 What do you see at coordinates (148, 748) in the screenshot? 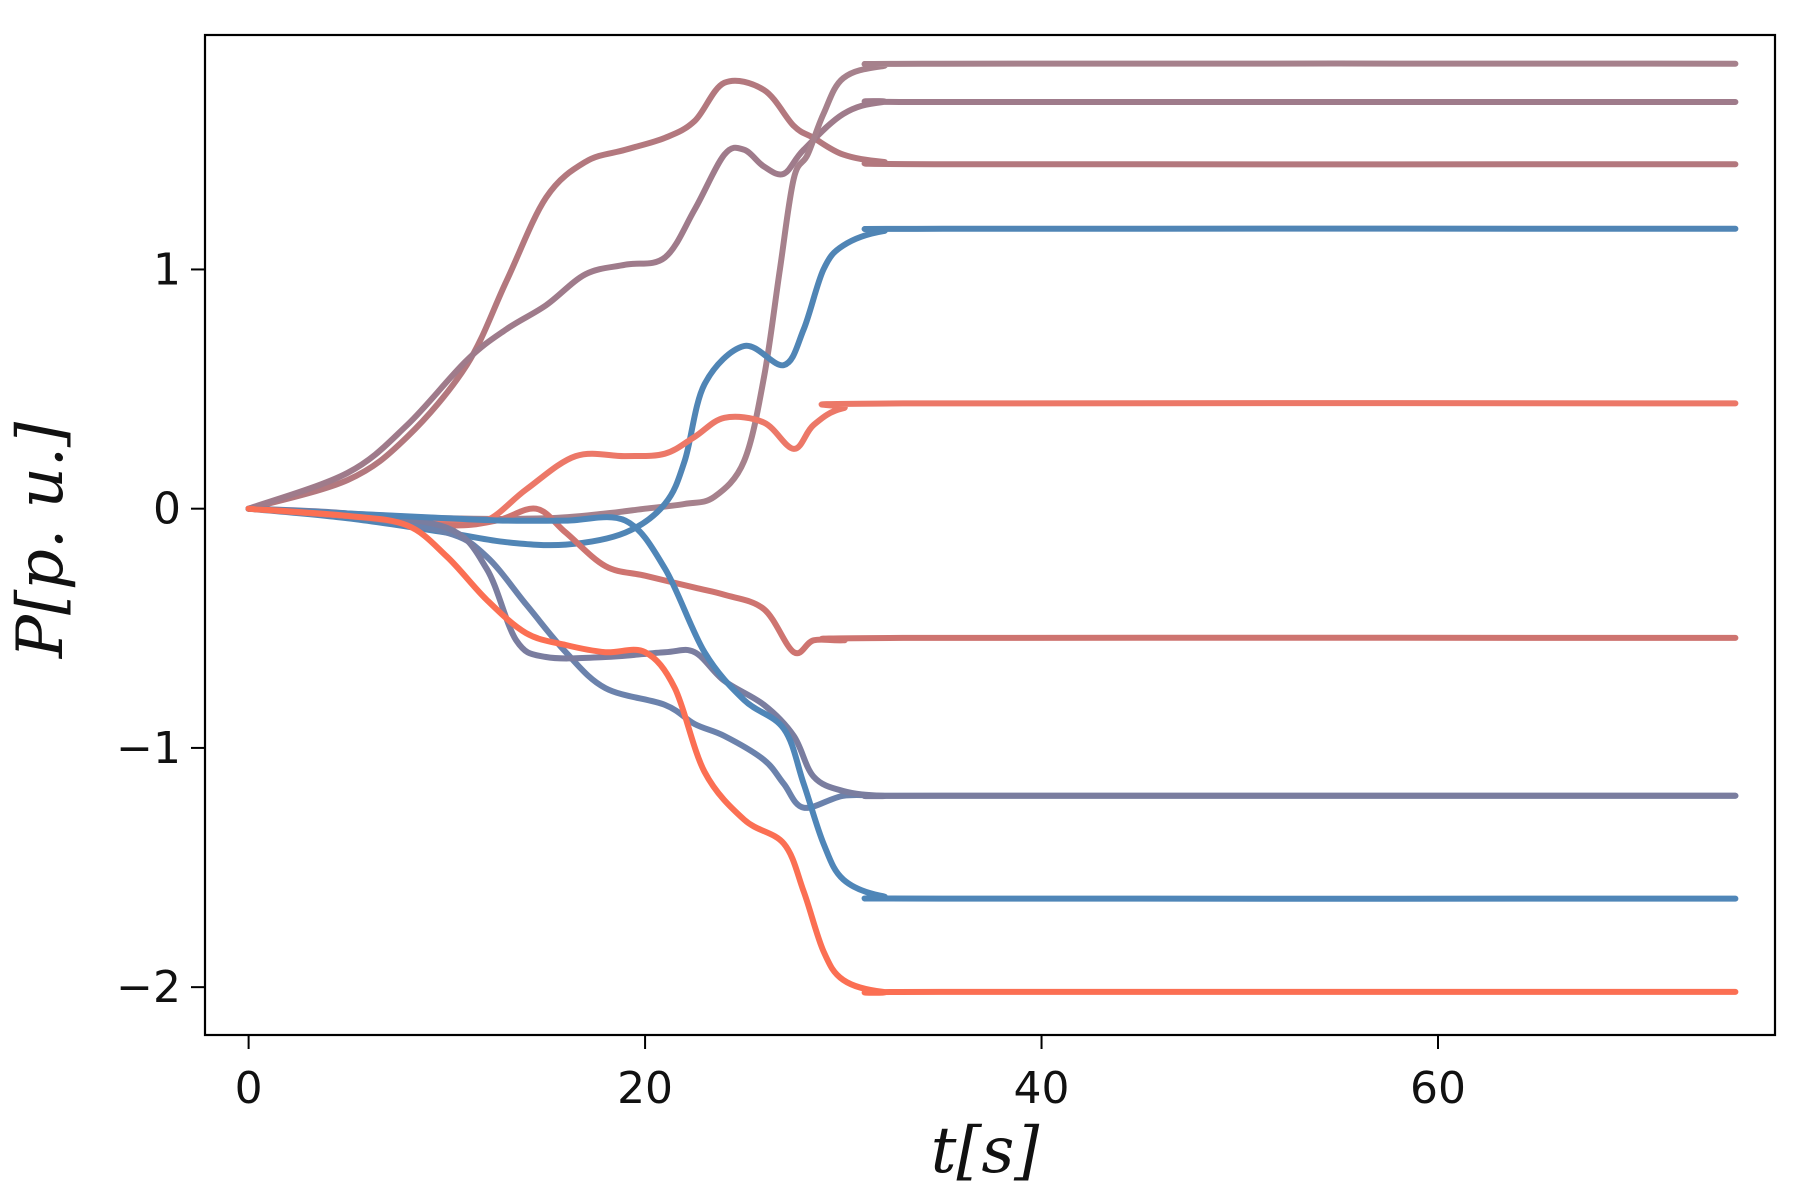
I see `y-tick-label: −1` at bounding box center [148, 748].